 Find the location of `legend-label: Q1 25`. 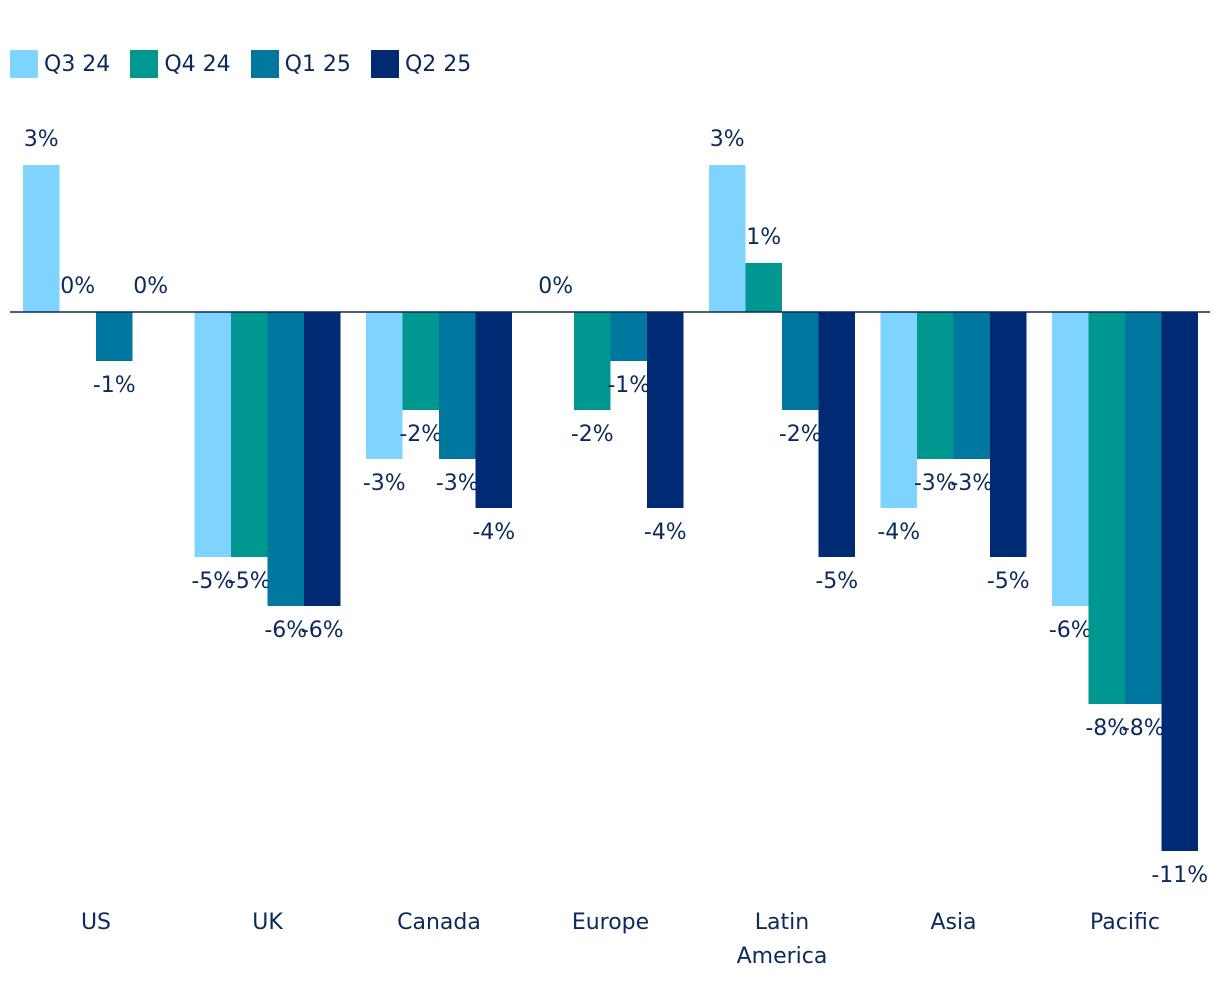

legend-label: Q1 25 is located at coordinates (317, 64).